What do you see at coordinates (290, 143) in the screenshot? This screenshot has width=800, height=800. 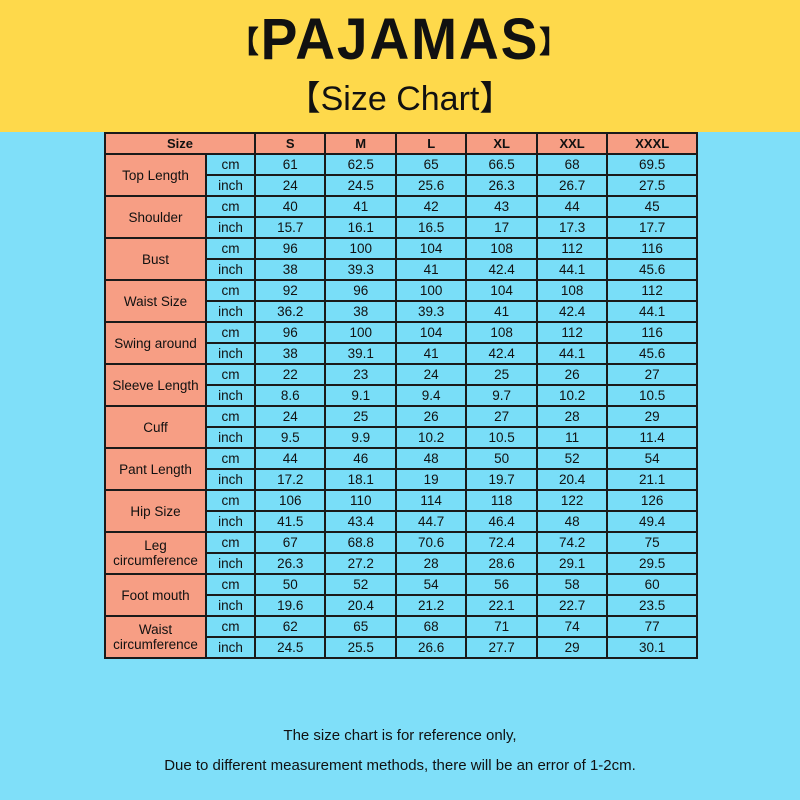 I see `size-column-header: S` at bounding box center [290, 143].